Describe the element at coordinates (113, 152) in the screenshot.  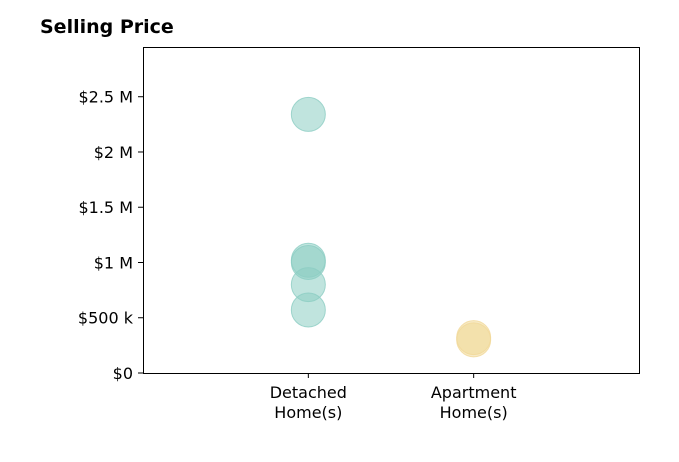
I see `y-tick-label: $2 M` at that location.